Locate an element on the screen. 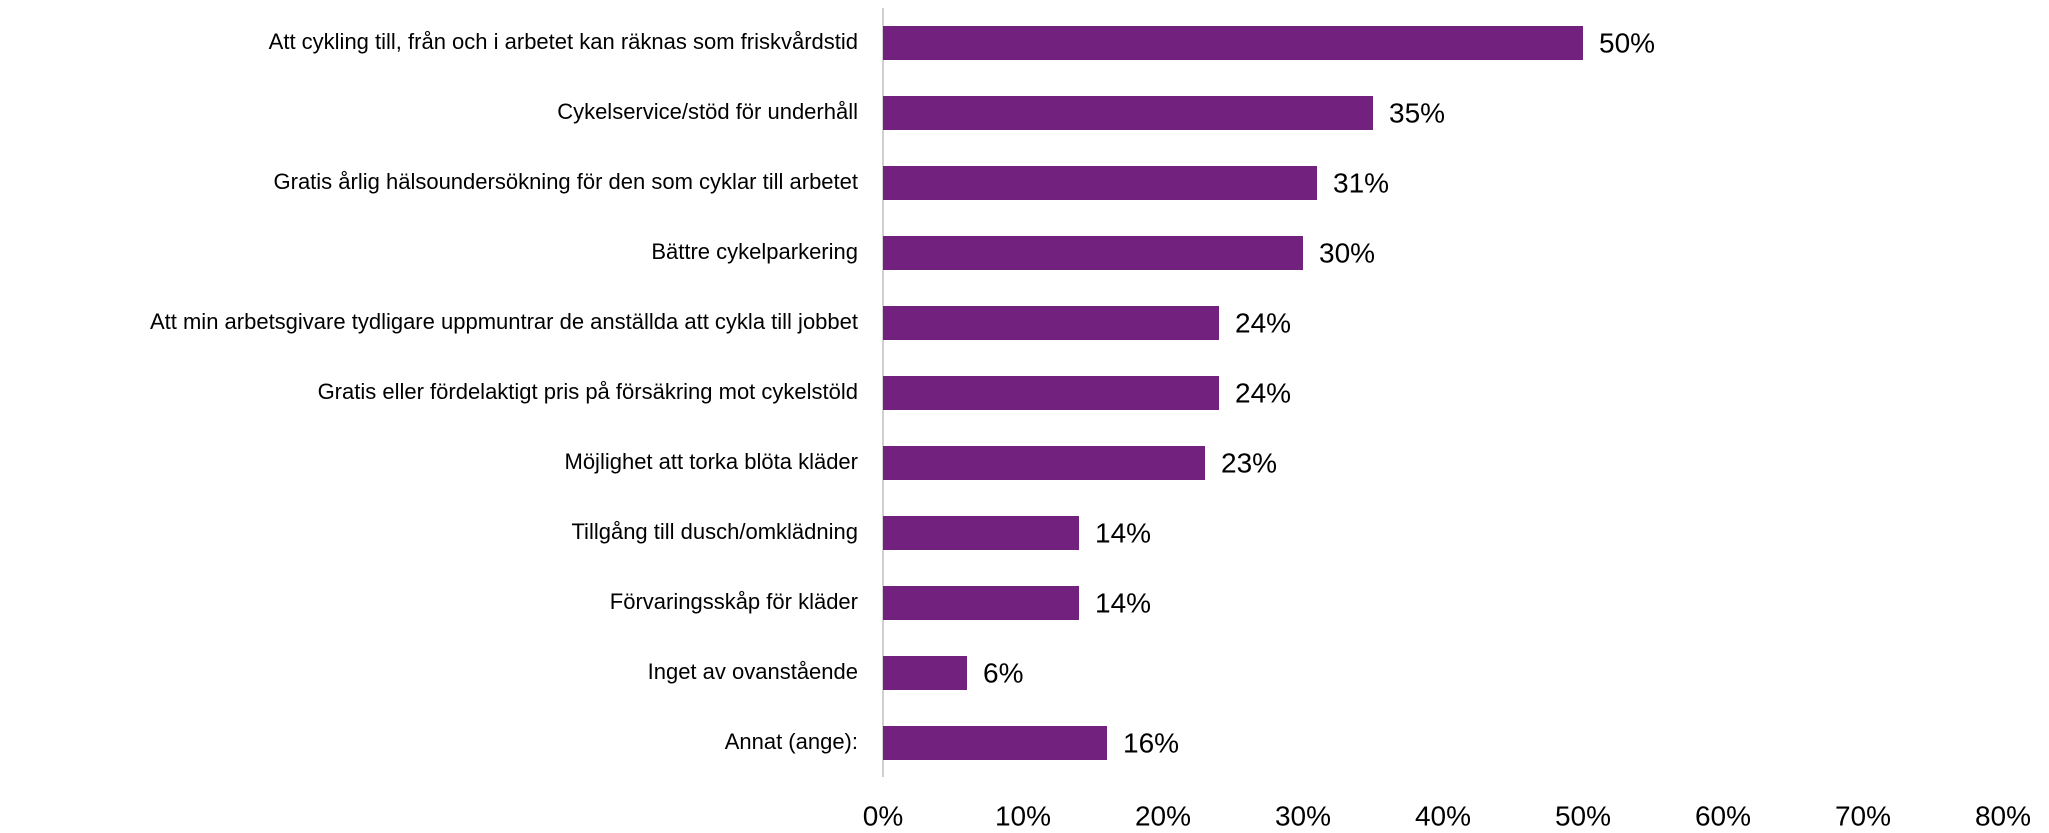 Image resolution: width=2049 pixels, height=833 pixels. x-tick-label: 70% is located at coordinates (1863, 815).